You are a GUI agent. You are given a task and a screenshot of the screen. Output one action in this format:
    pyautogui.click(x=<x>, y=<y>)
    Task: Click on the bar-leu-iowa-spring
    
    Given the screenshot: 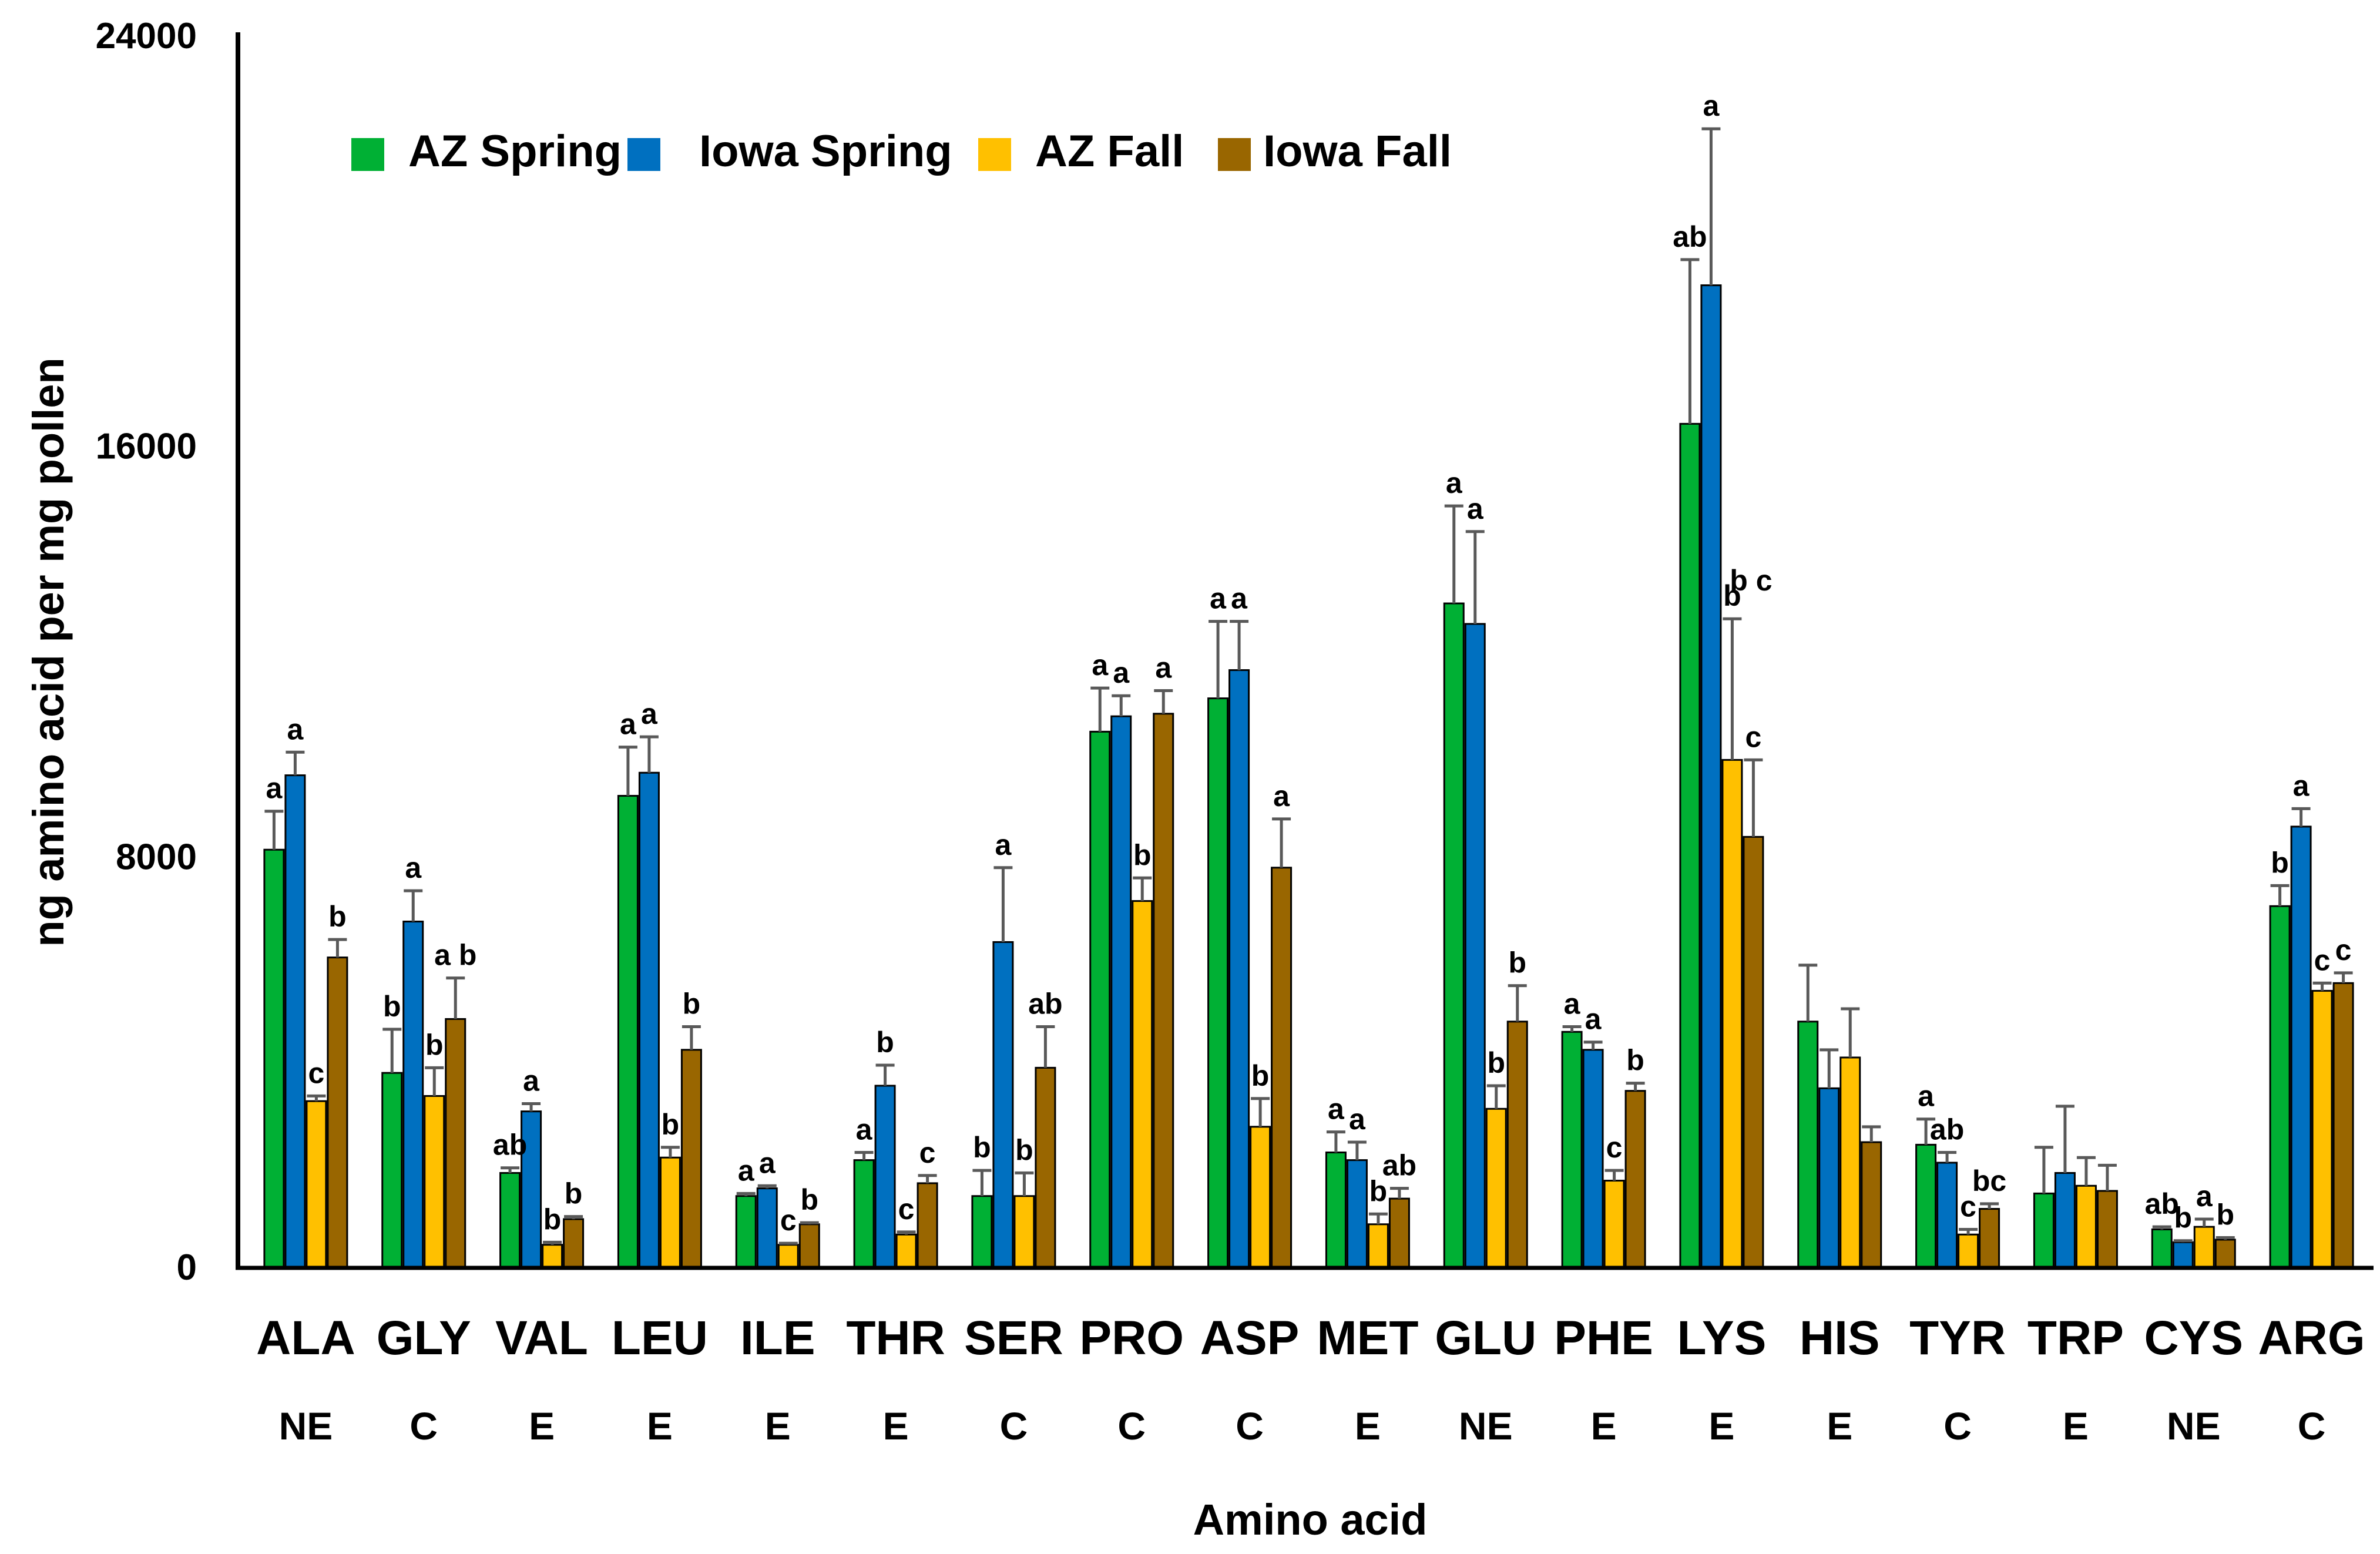 What is the action you would take?
    pyautogui.click(x=649, y=1020)
    